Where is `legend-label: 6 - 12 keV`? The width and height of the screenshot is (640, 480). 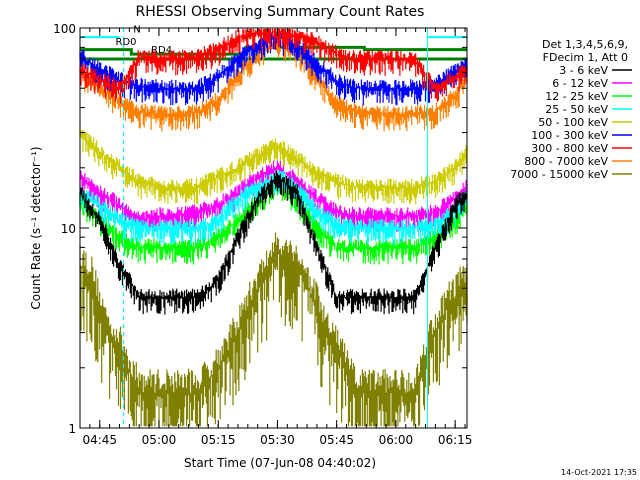 legend-label: 6 - 12 keV is located at coordinates (580, 83).